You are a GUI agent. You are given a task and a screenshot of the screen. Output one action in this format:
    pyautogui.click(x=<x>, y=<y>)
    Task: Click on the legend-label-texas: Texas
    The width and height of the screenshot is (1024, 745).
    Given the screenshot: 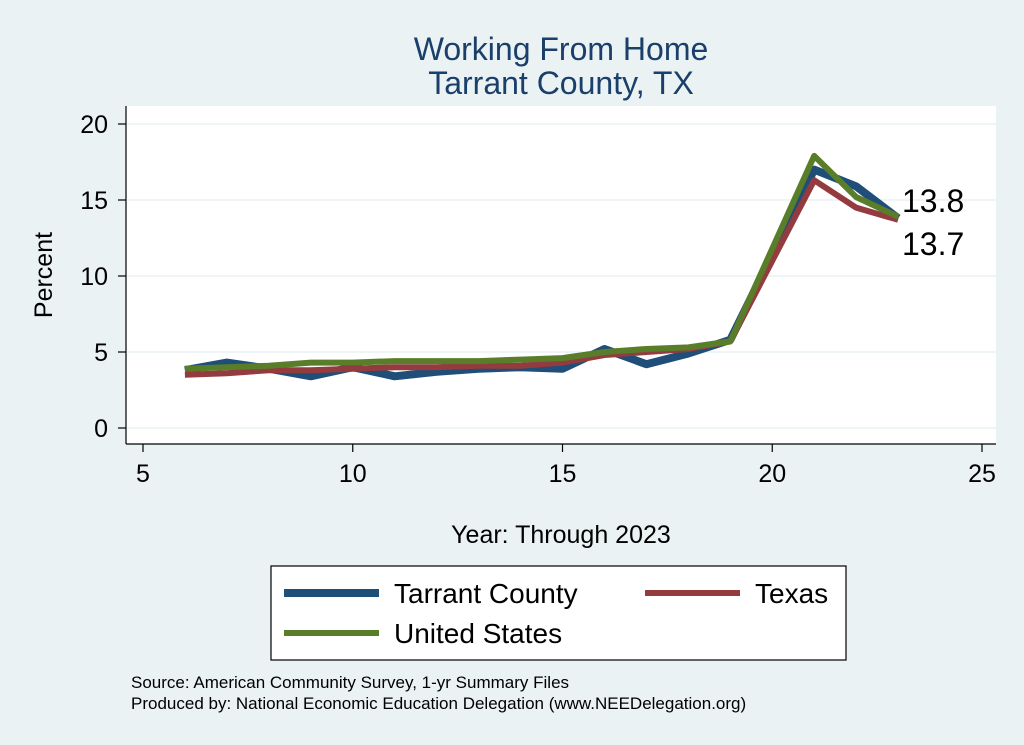 What is the action you would take?
    pyautogui.click(x=791, y=593)
    